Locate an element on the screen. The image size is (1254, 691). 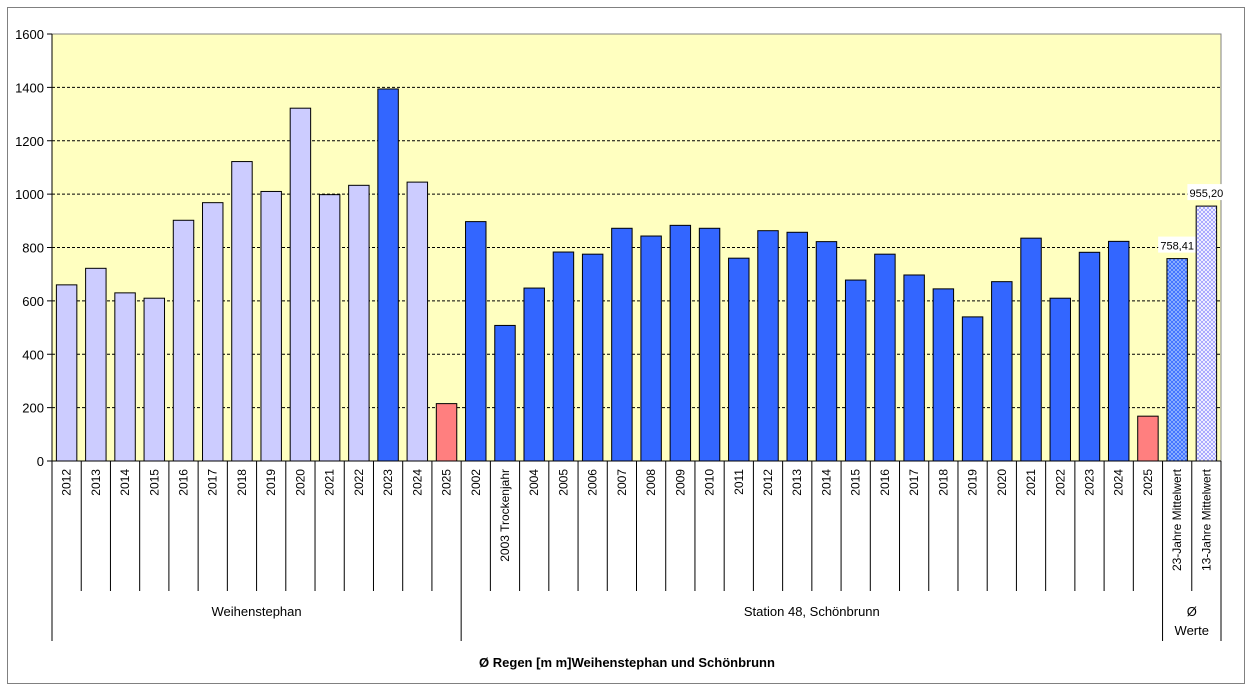
x-tick-label: 2006 is located at coordinates (593, 482).